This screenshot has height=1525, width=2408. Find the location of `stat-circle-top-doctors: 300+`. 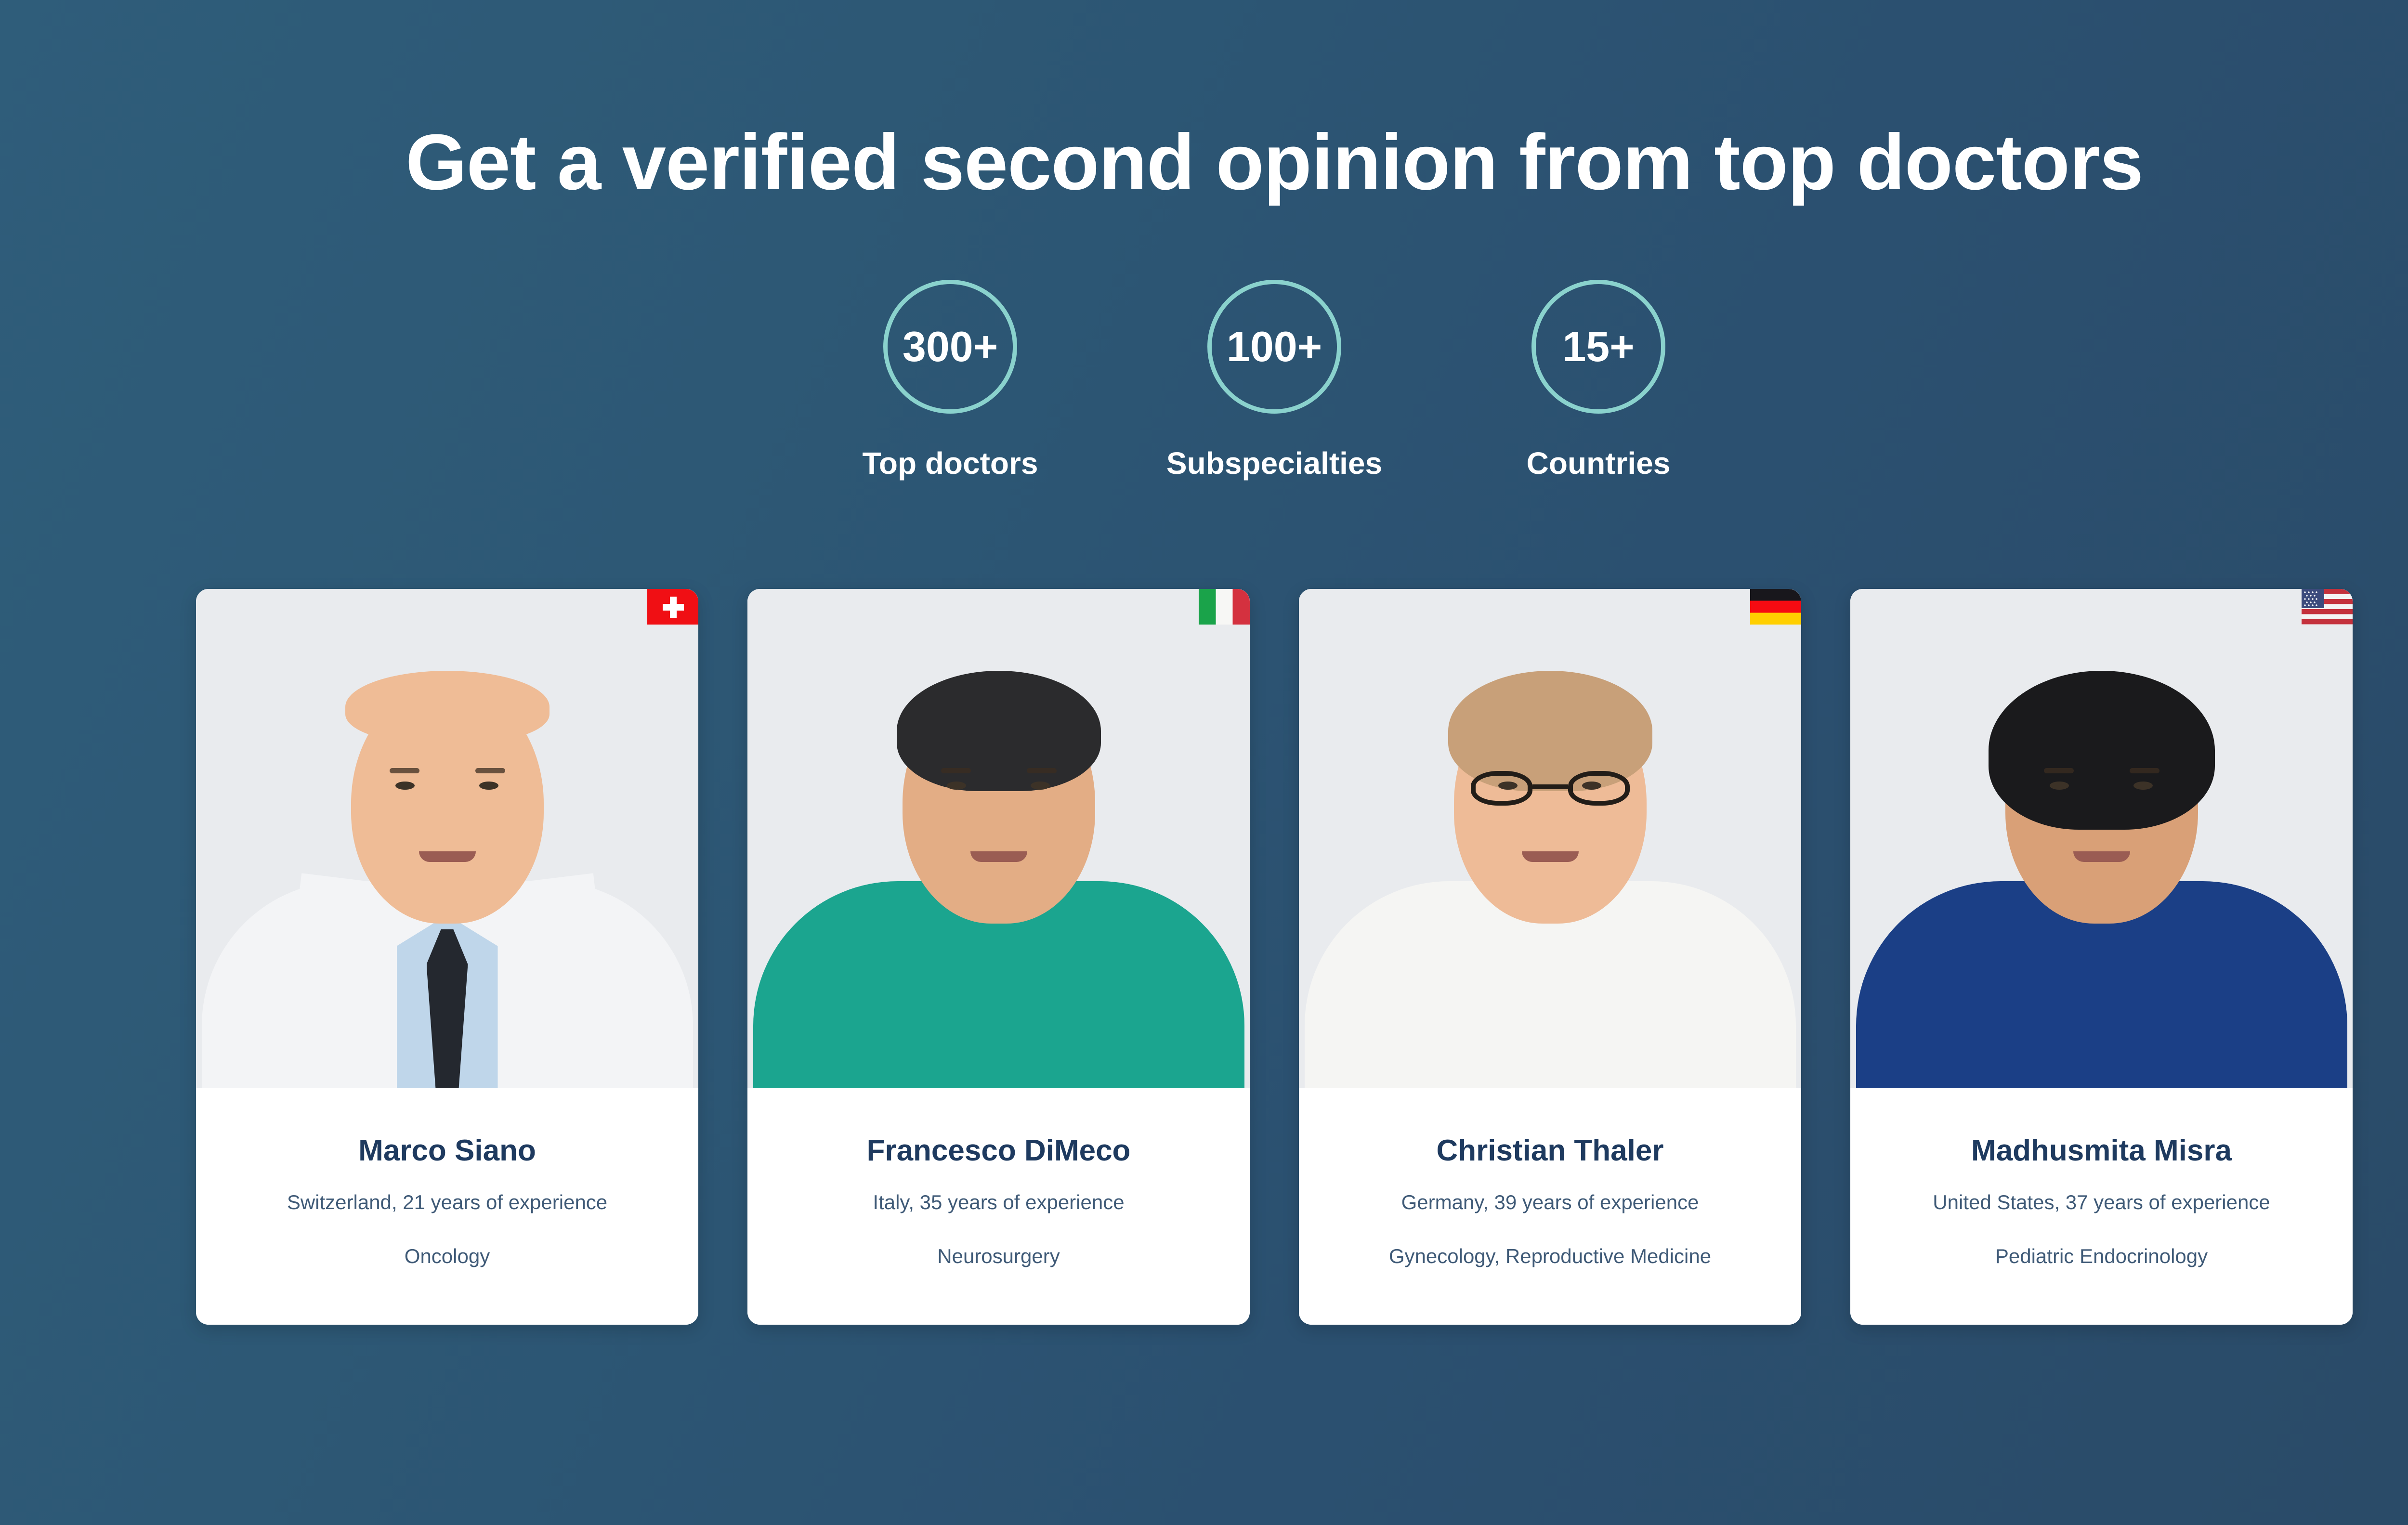

stat-circle-top-doctors: 300+ is located at coordinates (950, 347).